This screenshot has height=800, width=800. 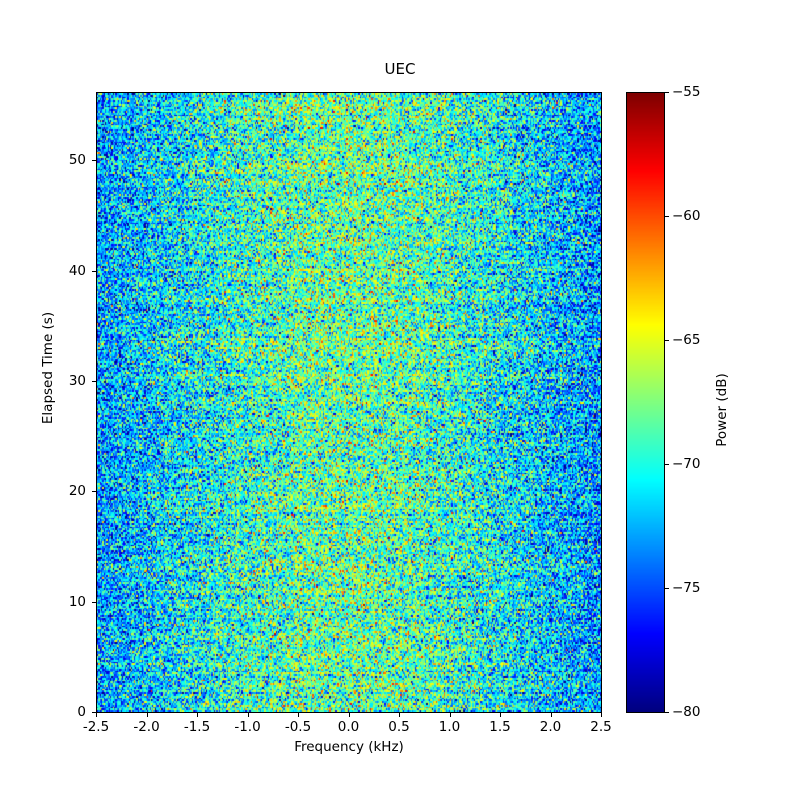 What do you see at coordinates (601, 727) in the screenshot?
I see `x-tick-label: 2.5` at bounding box center [601, 727].